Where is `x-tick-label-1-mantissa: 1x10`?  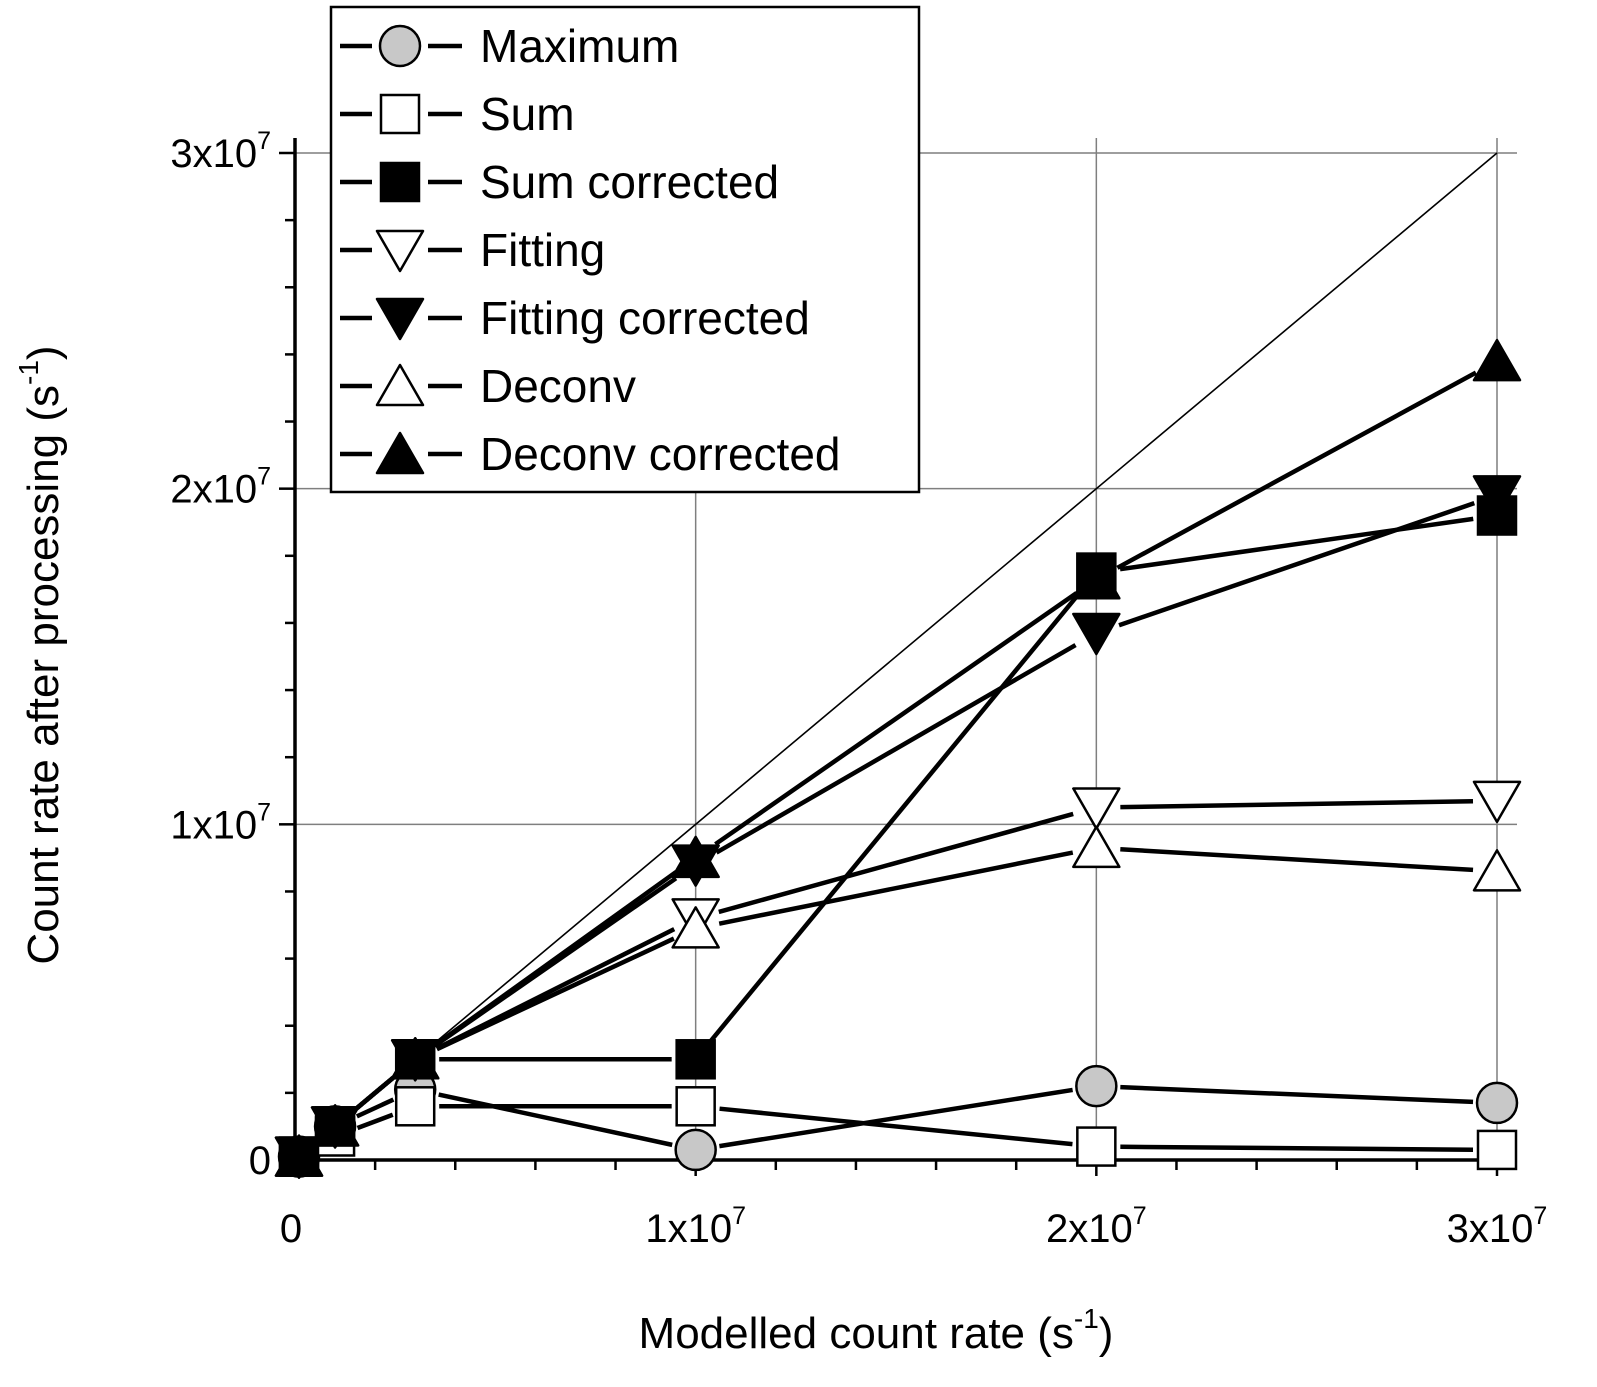 x-tick-label-1-mantissa: 1x10 is located at coordinates (688, 1229).